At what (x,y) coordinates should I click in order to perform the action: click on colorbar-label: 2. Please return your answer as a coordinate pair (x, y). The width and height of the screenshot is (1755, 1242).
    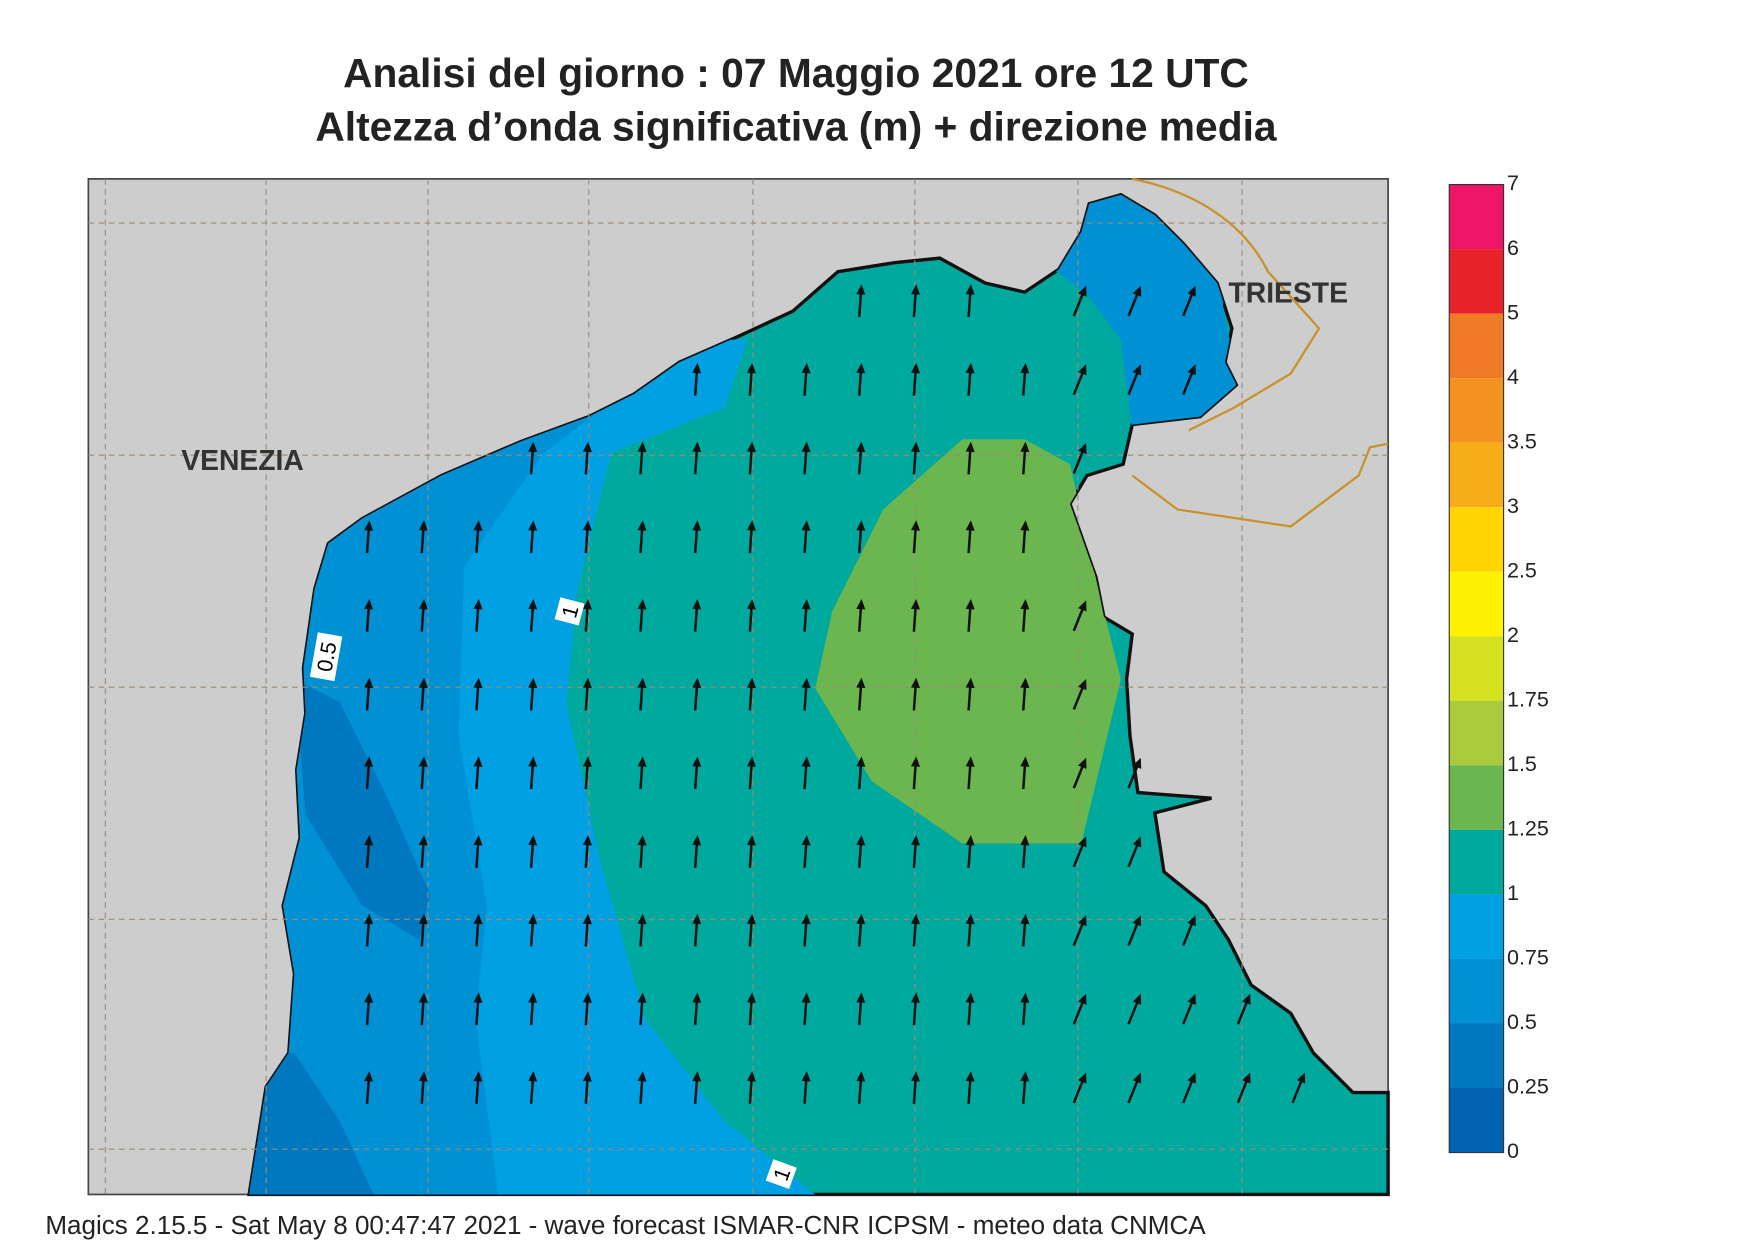
    Looking at the image, I should click on (1513, 635).